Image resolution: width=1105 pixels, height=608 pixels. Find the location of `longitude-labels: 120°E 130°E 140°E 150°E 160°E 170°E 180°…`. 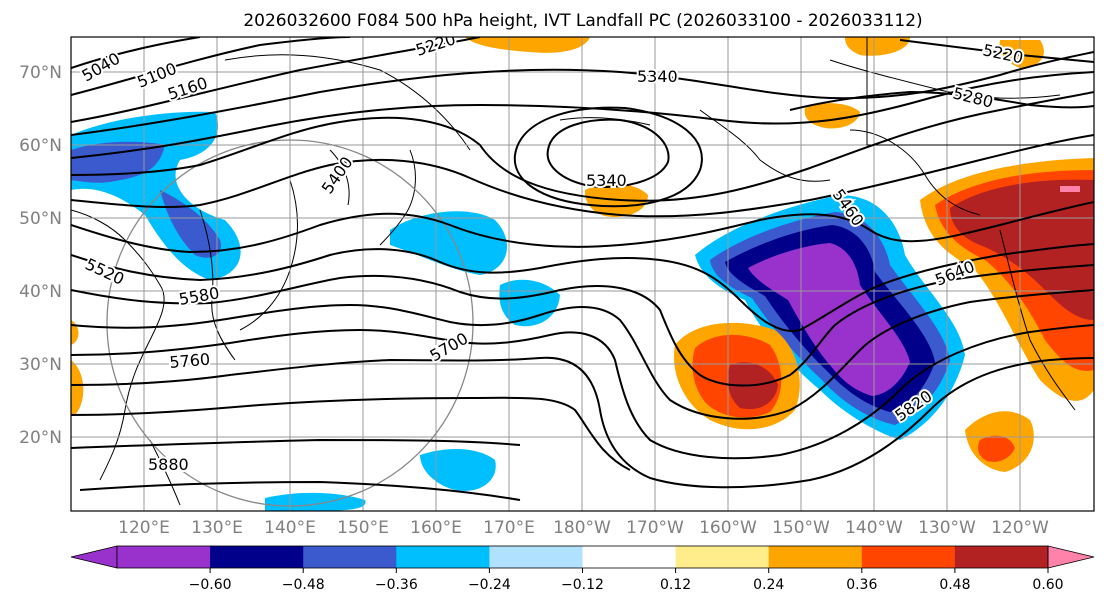

longitude-labels: 120°E 130°E 140°E 150°E 160°E 170°E 180°… is located at coordinates (583, 528).